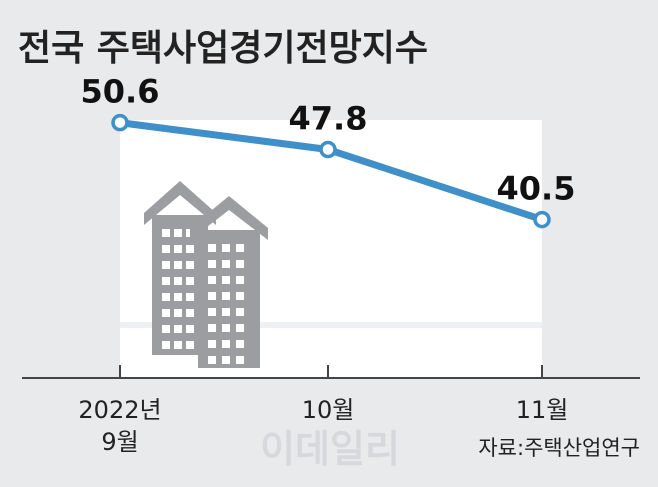  Describe the element at coordinates (536, 189) in the screenshot. I see `value-label-2: 40.5` at that location.